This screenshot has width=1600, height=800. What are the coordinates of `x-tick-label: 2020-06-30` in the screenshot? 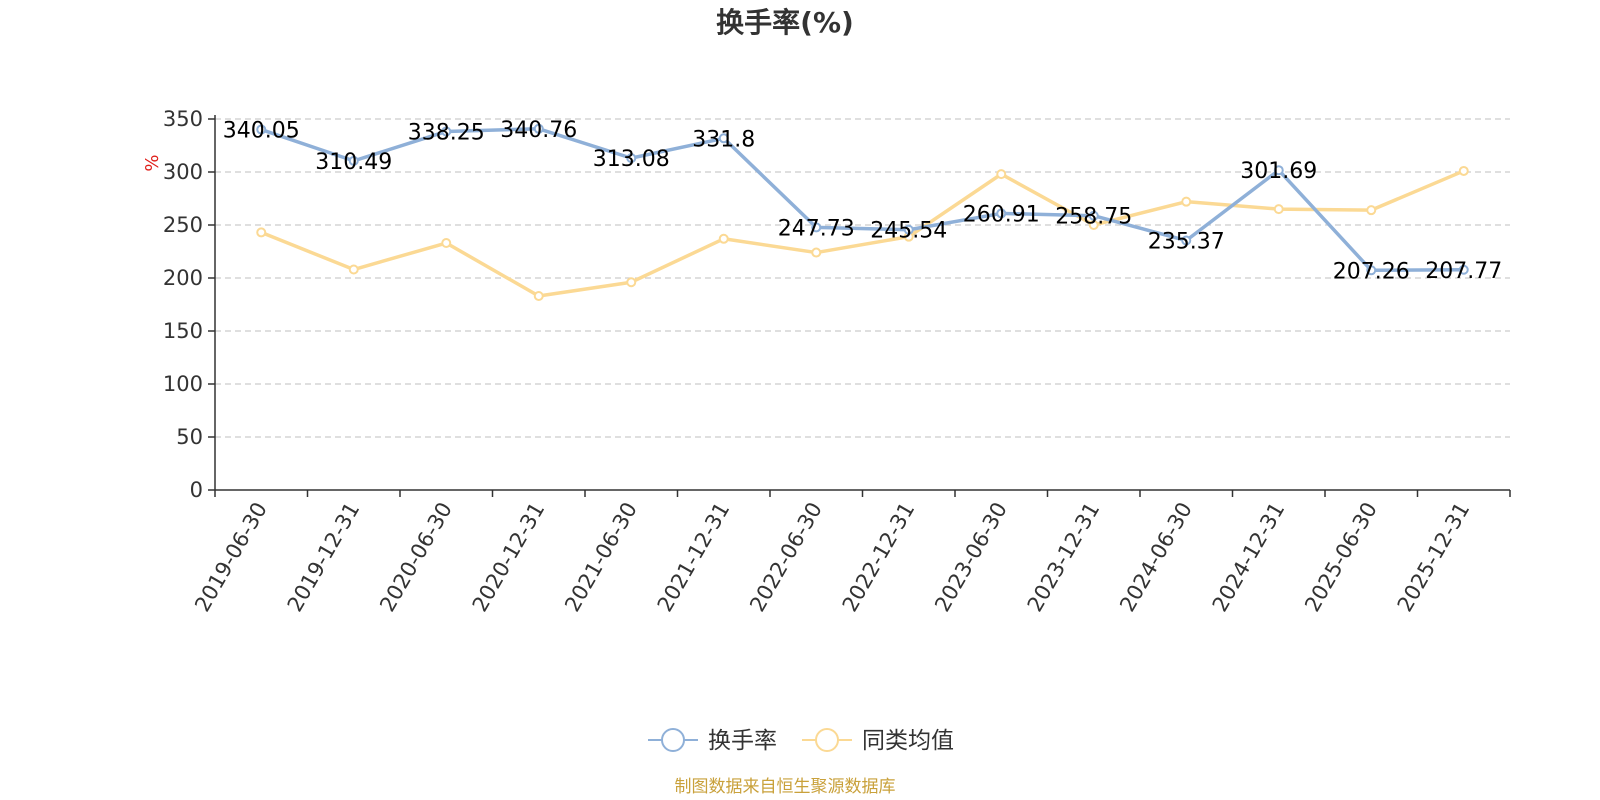 It's located at (416, 557).